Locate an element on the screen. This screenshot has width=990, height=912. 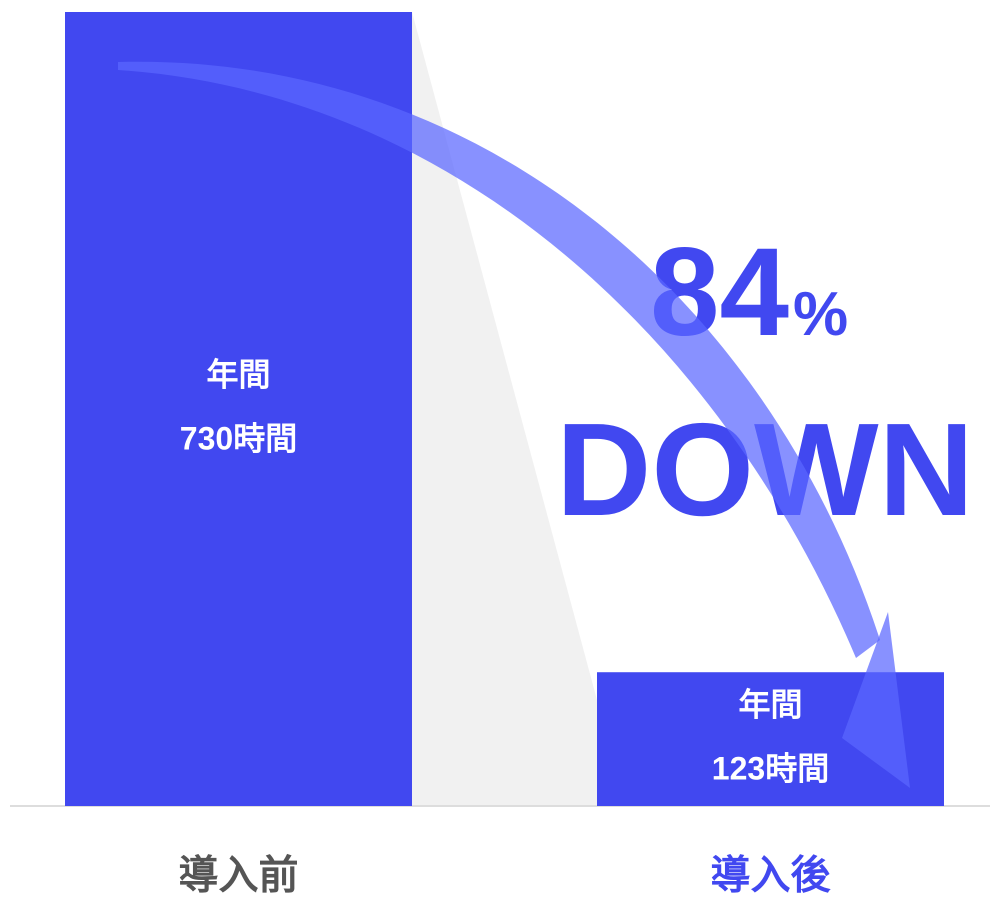
category-label: 導入前 is located at coordinates (239, 876).